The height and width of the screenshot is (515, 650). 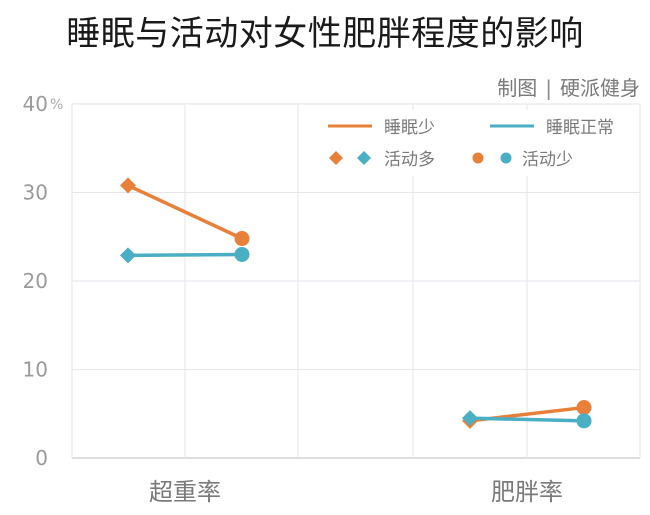 What do you see at coordinates (35, 104) in the screenshot?
I see `y-tick-label: 40` at bounding box center [35, 104].